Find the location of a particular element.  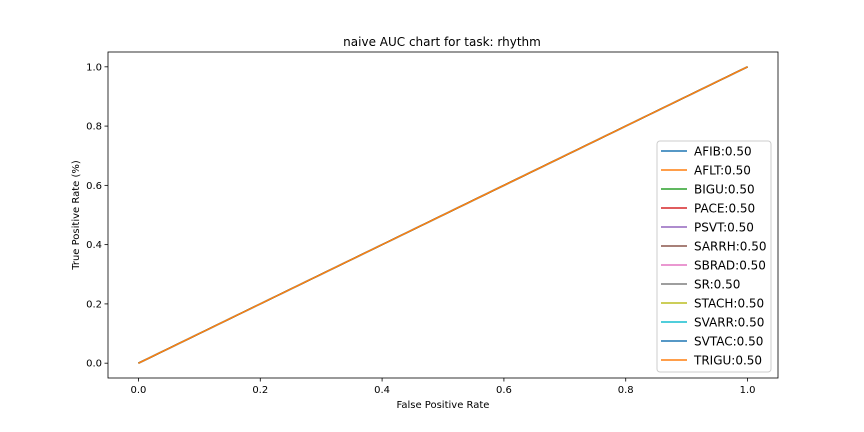

legend-label: SARRH:0.50 is located at coordinates (730, 247).